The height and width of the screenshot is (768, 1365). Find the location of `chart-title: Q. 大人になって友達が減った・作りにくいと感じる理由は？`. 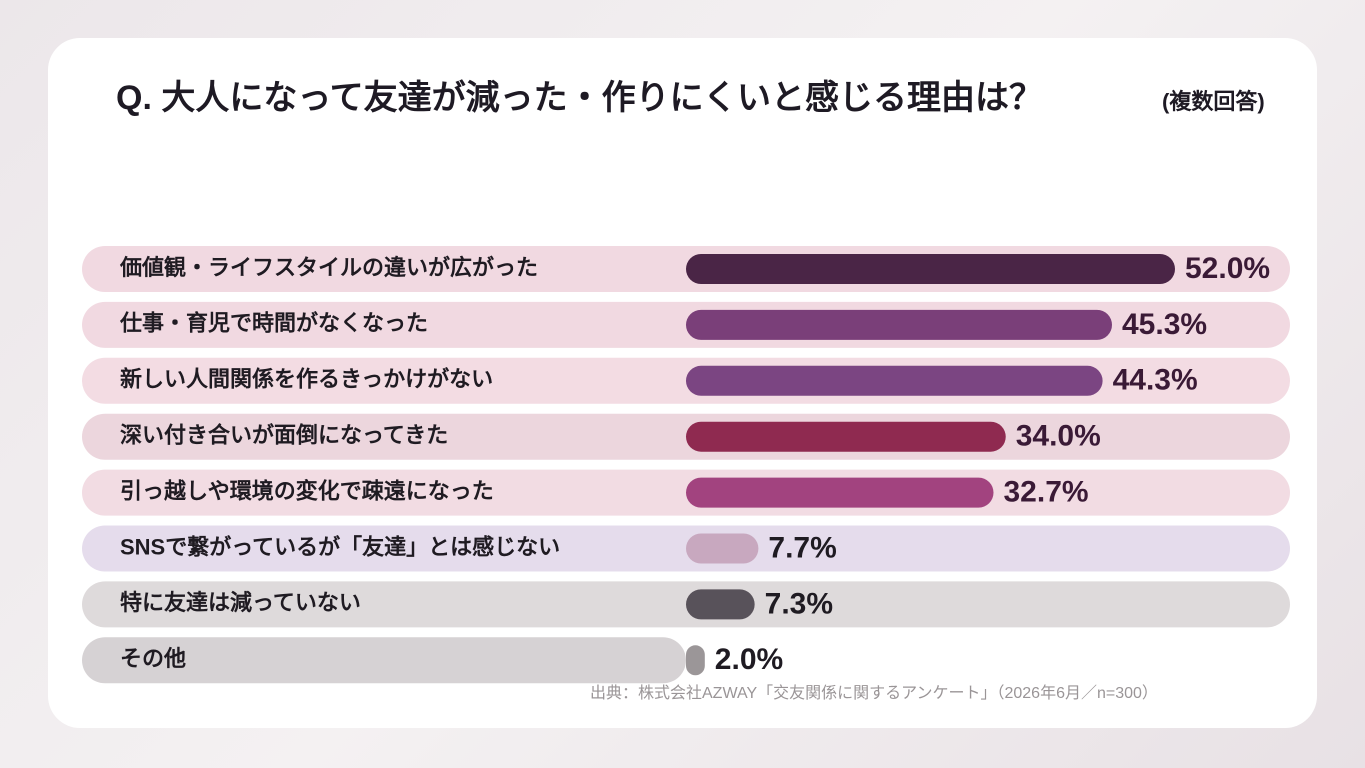

chart-title: Q. 大人になって友達が減った・作りにくいと感じる理由は？ is located at coordinates (579, 98).